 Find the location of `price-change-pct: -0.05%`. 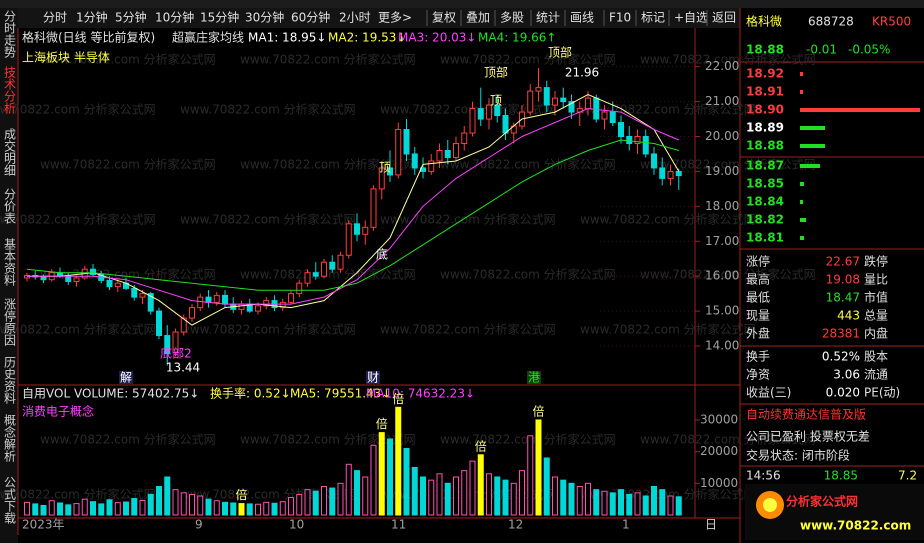

price-change-pct: -0.05% is located at coordinates (869, 50).